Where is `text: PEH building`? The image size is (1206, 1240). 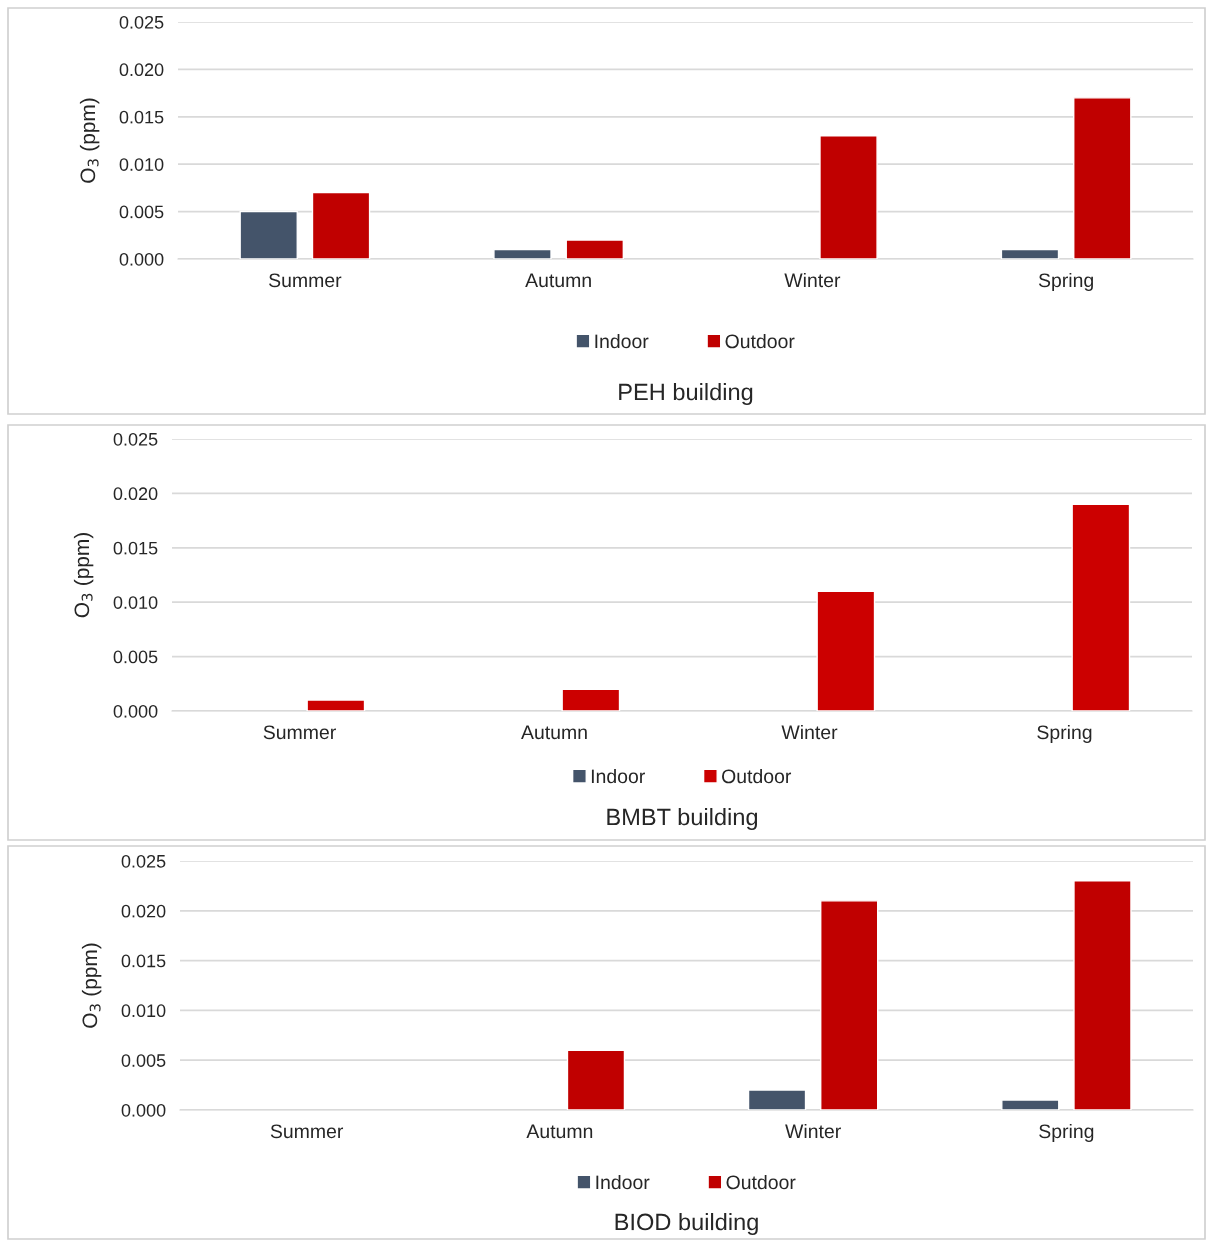 text: PEH building is located at coordinates (686, 393).